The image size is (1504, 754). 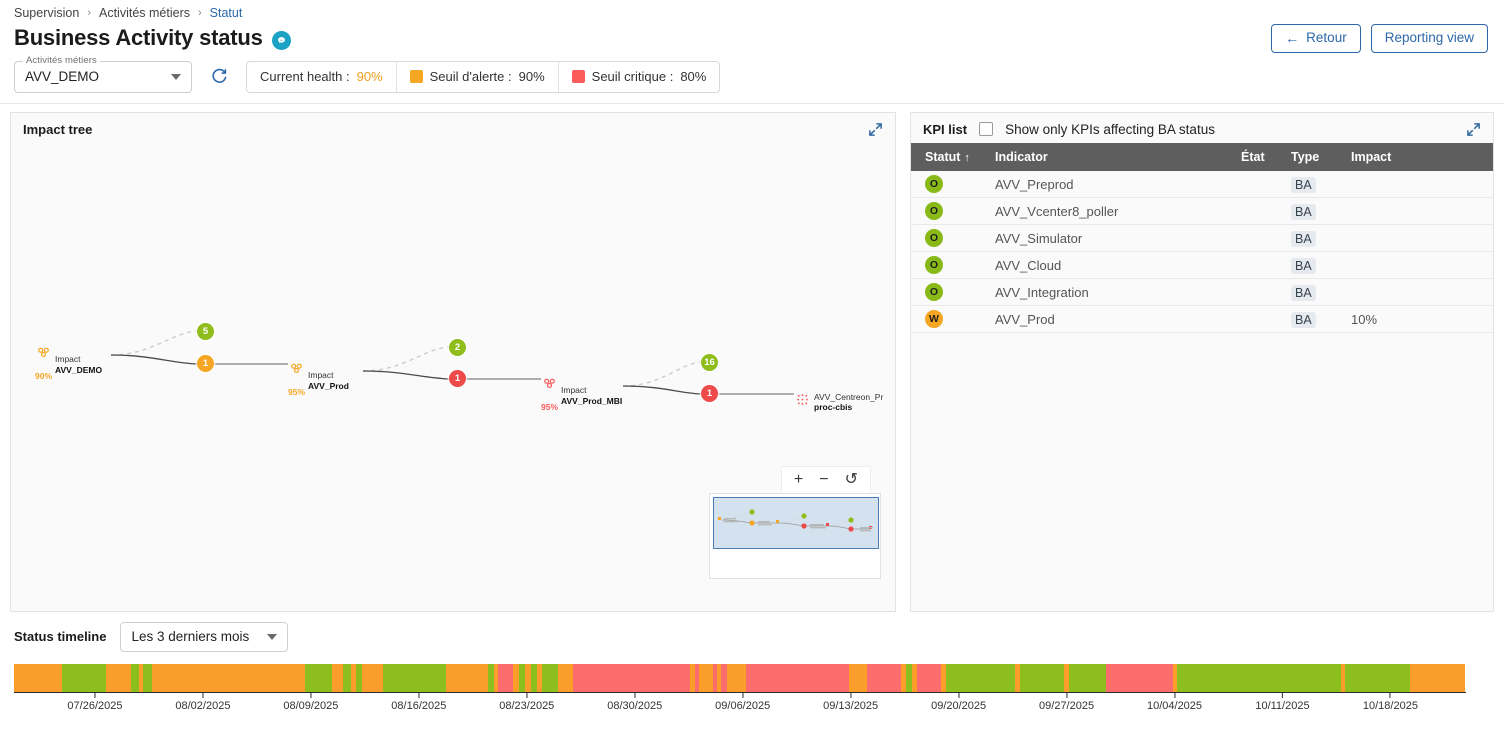 What do you see at coordinates (1313, 319) in the screenshot?
I see `cell-type: BA` at bounding box center [1313, 319].